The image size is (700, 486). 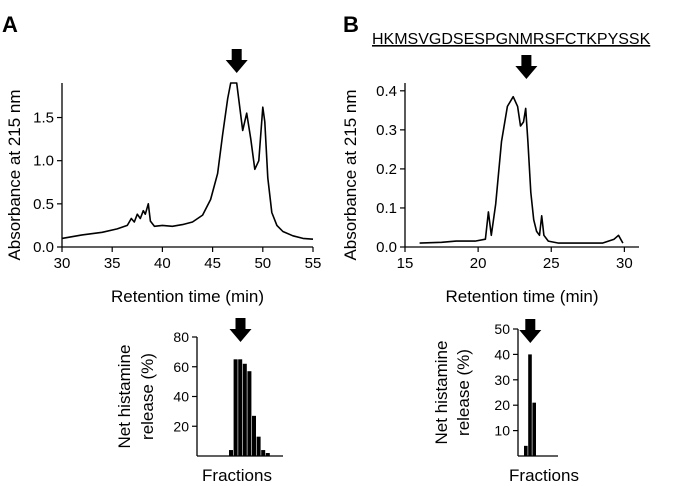 What do you see at coordinates (405, 263) in the screenshot?
I see `x-tick-label: 15` at bounding box center [405, 263].